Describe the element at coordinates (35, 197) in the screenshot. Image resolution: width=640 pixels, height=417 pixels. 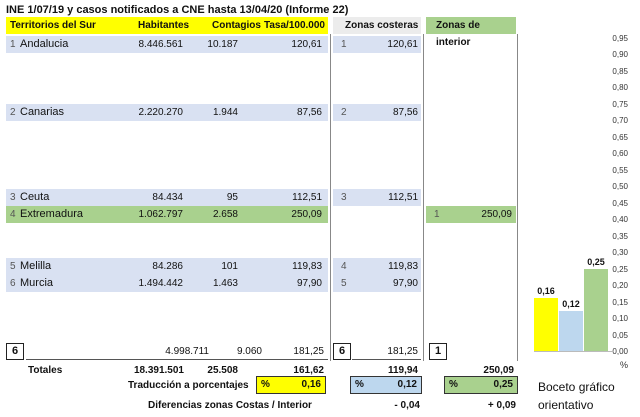
I see `territory-name: Ceuta` at that location.